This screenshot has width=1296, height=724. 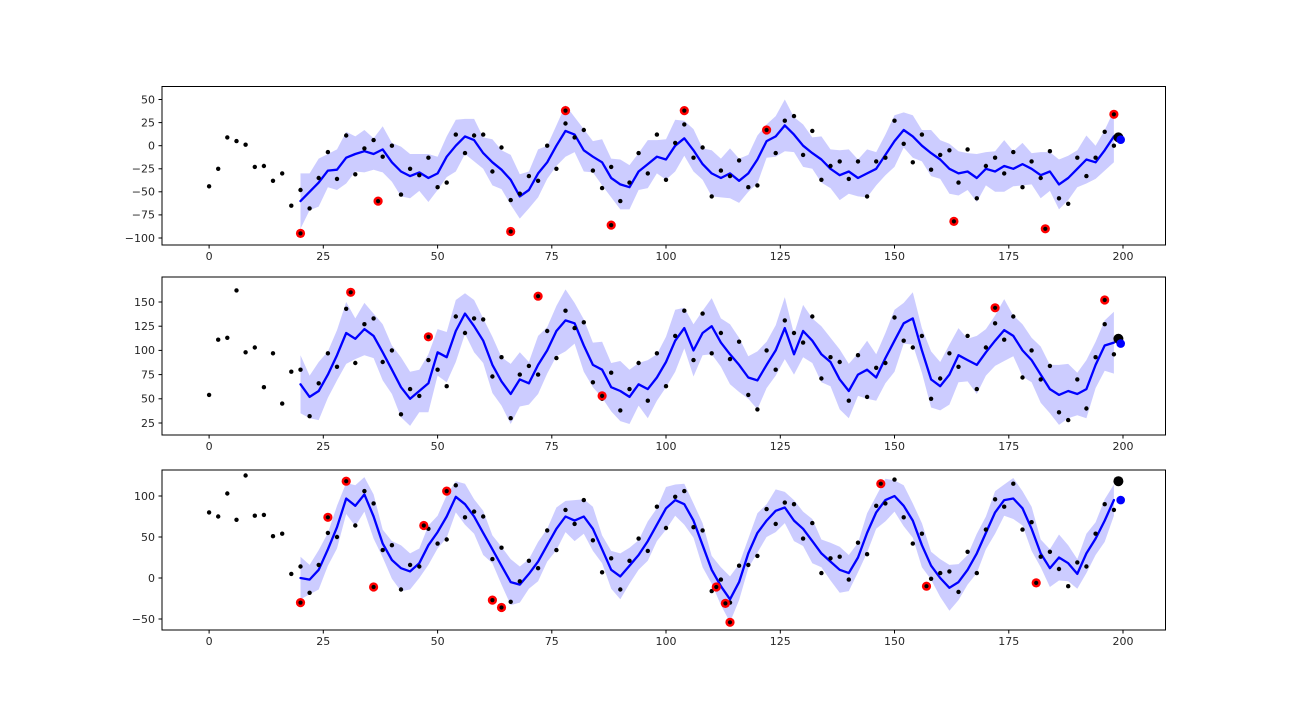 What do you see at coordinates (780, 256) in the screenshot?
I see `x-tick-label: 125` at bounding box center [780, 256].